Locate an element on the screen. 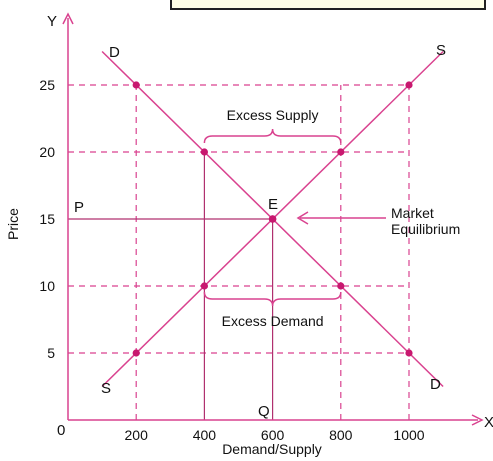  demand-label-start: D is located at coordinates (114, 52).